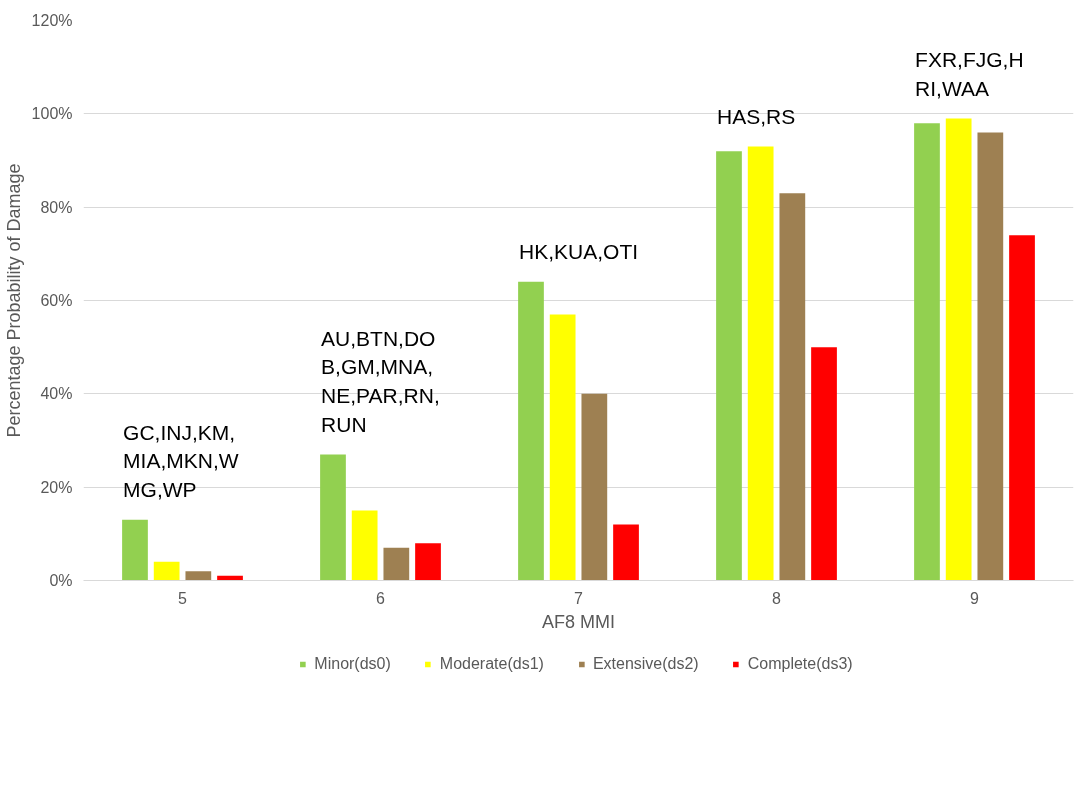  What do you see at coordinates (756, 116) in the screenshot?
I see `annotation: HAS,RS` at bounding box center [756, 116].